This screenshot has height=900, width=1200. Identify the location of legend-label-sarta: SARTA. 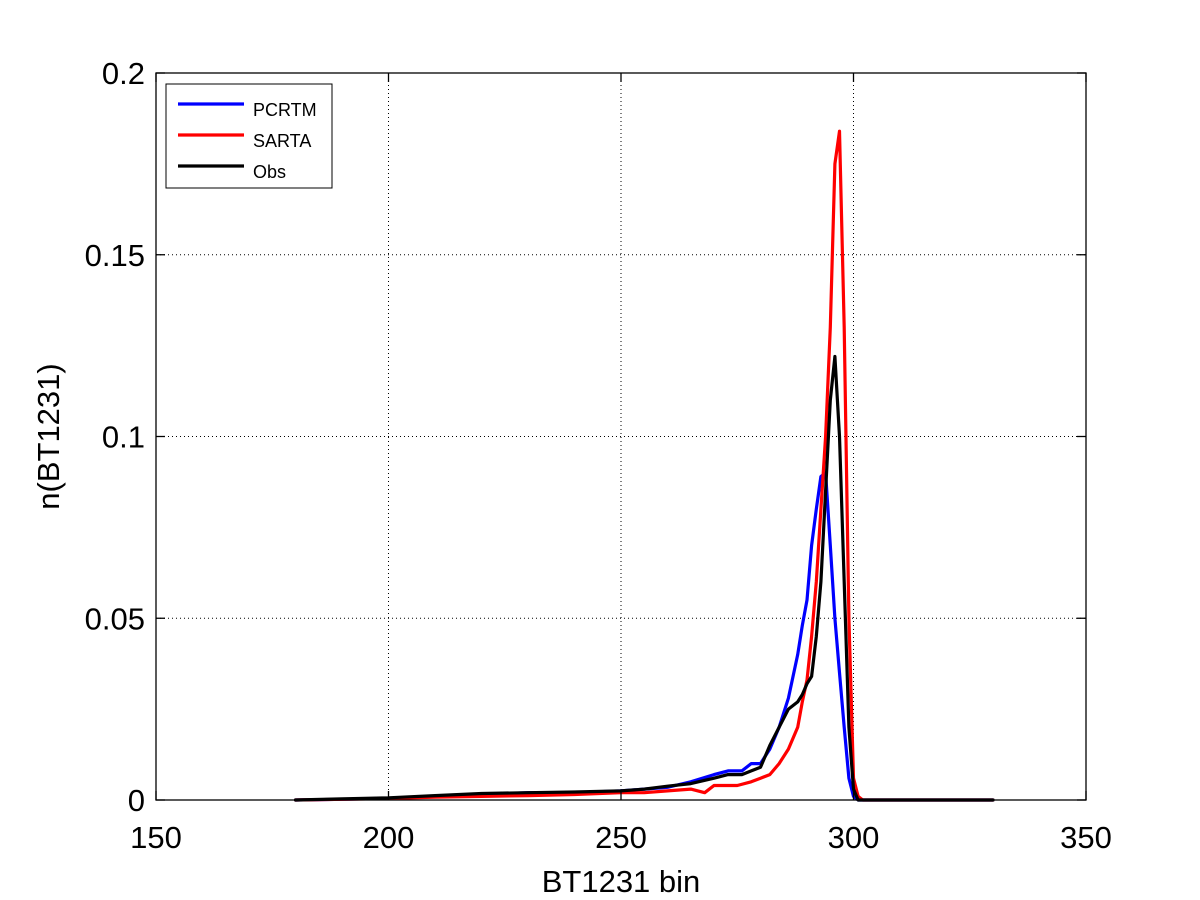
(282, 141).